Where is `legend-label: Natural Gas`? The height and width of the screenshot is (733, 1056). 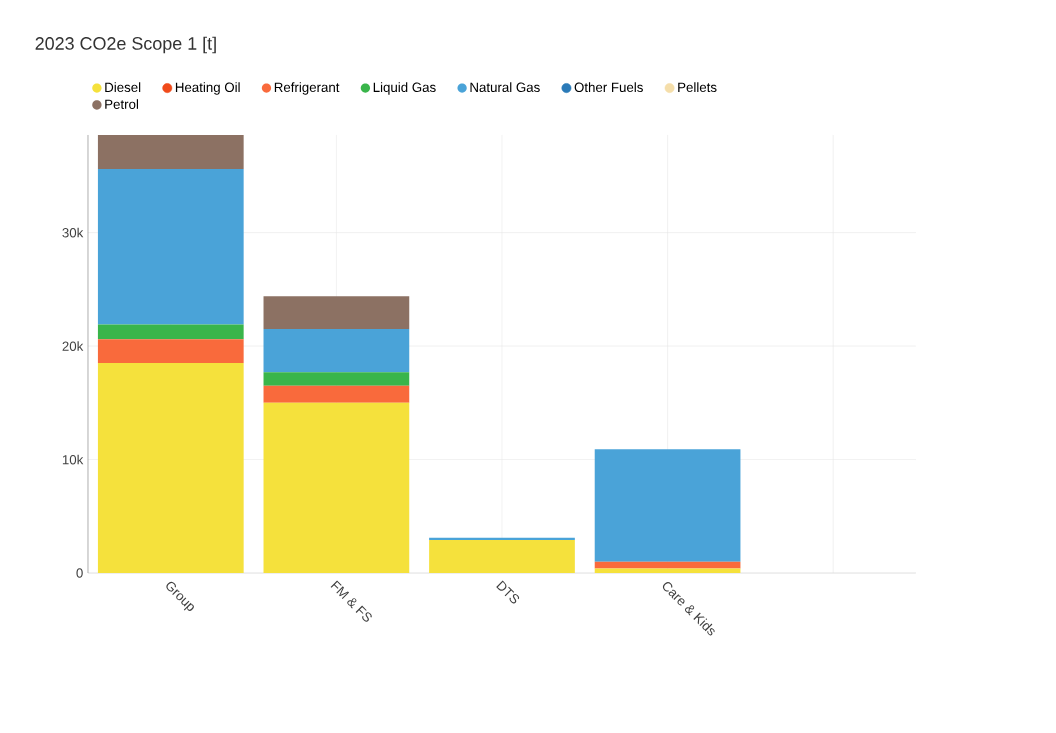
legend-label: Natural Gas is located at coordinates (505, 87).